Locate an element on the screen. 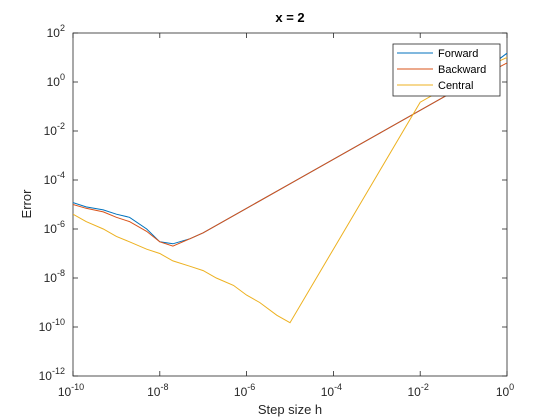 The image size is (560, 420). legend-label: Central is located at coordinates (455, 86).